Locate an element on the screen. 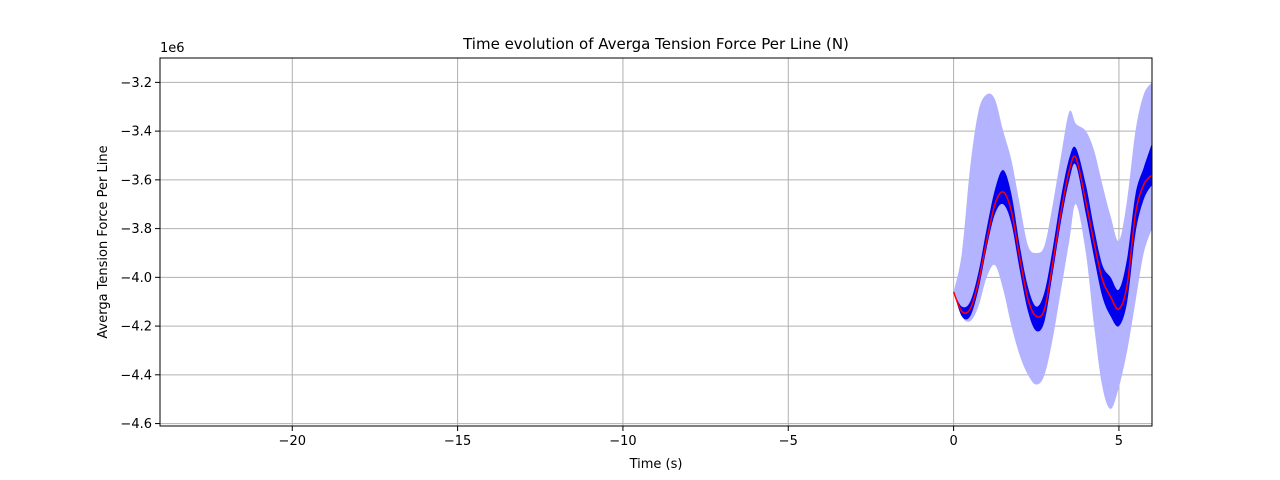 The image size is (1280, 480). y-tick-label: −3.8 is located at coordinates (136, 229).